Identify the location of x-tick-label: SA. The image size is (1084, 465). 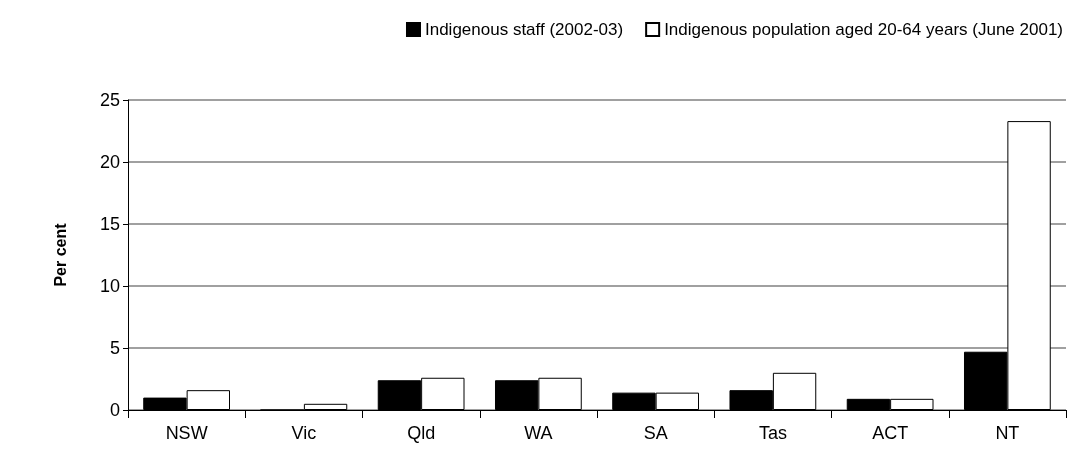
(655, 433).